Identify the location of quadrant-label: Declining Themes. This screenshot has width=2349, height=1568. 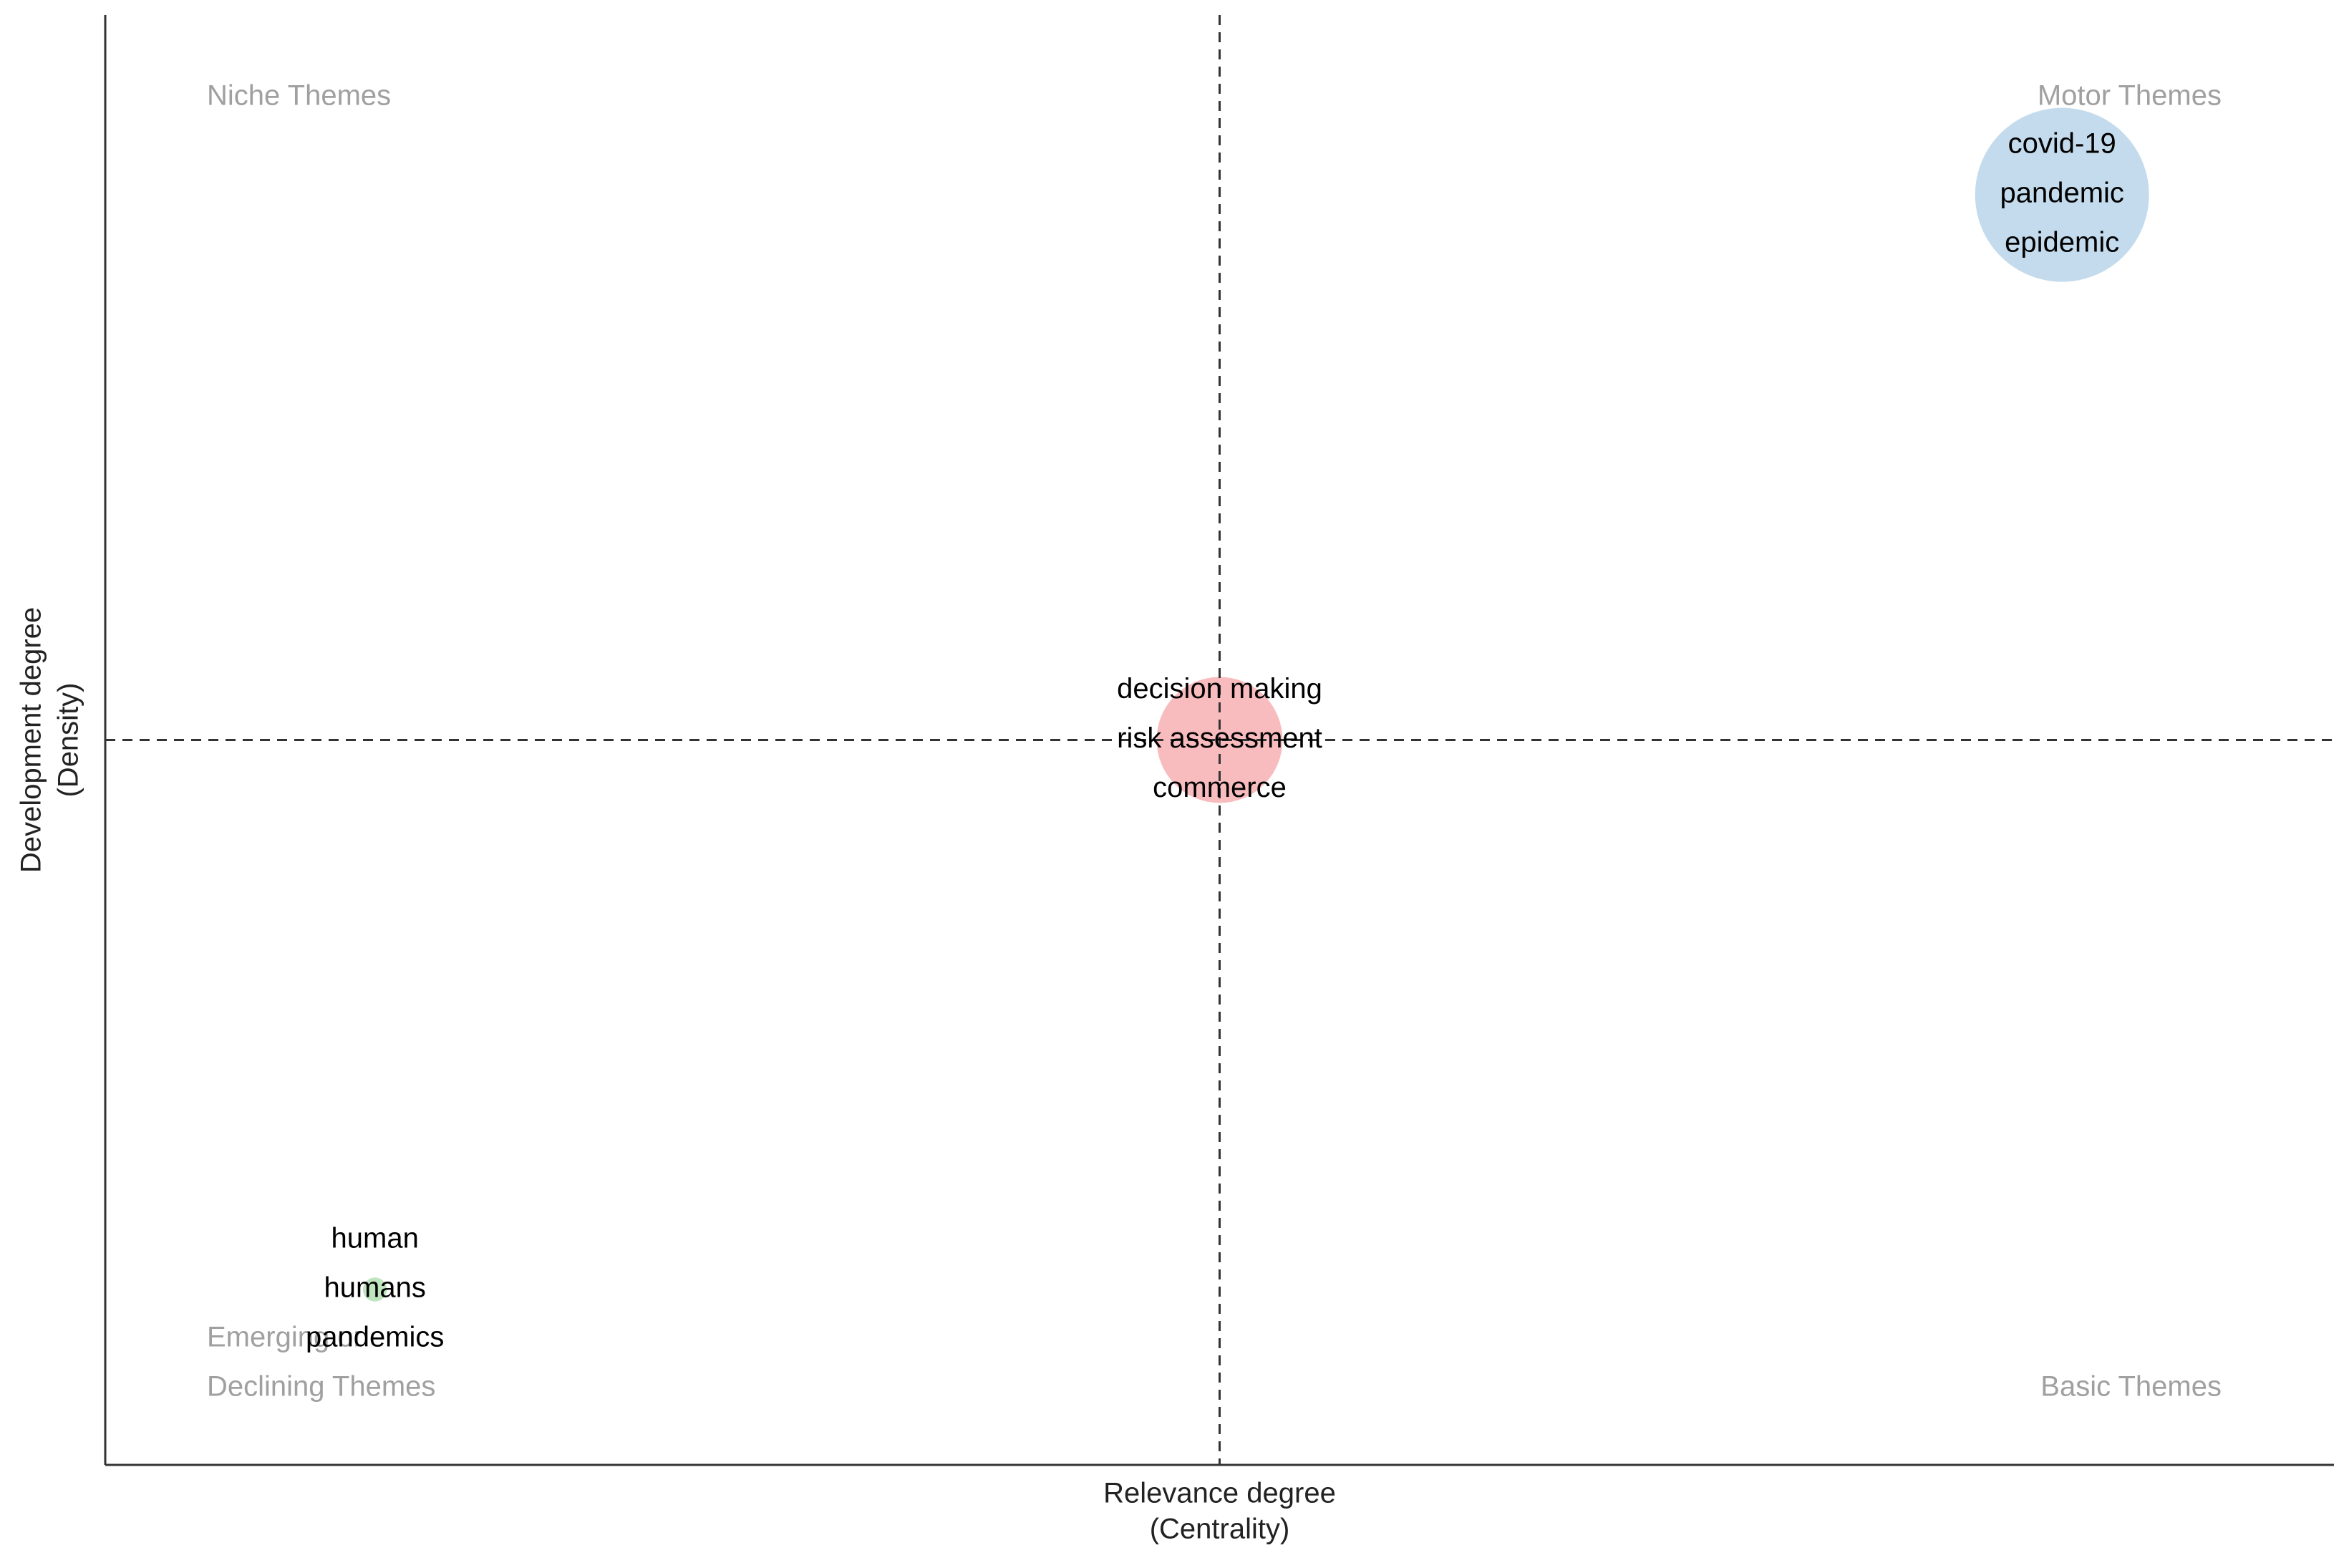
(321, 1387).